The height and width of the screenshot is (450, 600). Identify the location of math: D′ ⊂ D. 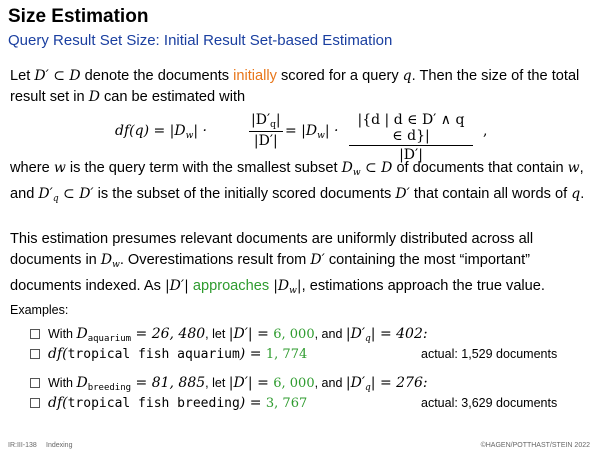
(57, 76).